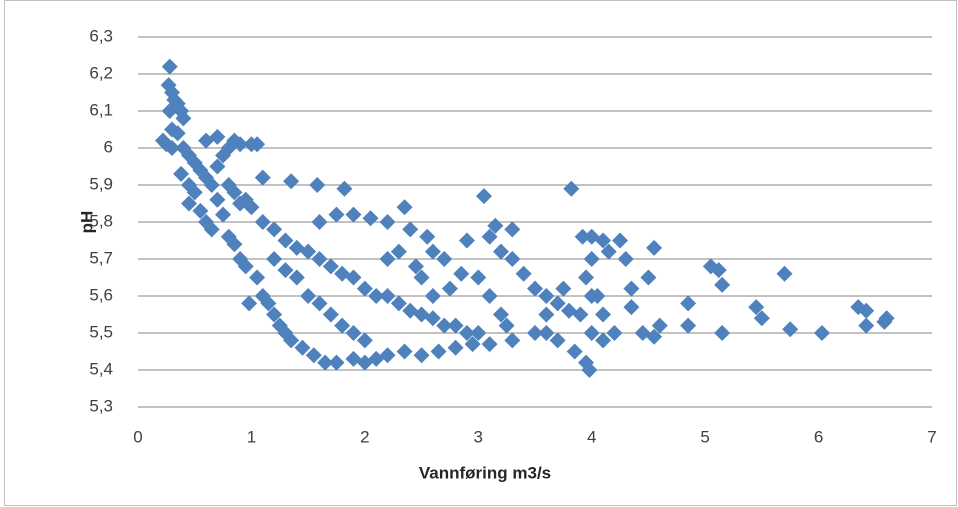 This screenshot has height=507, width=958. Describe the element at coordinates (478, 436) in the screenshot. I see `x-tick-label: 3` at that location.